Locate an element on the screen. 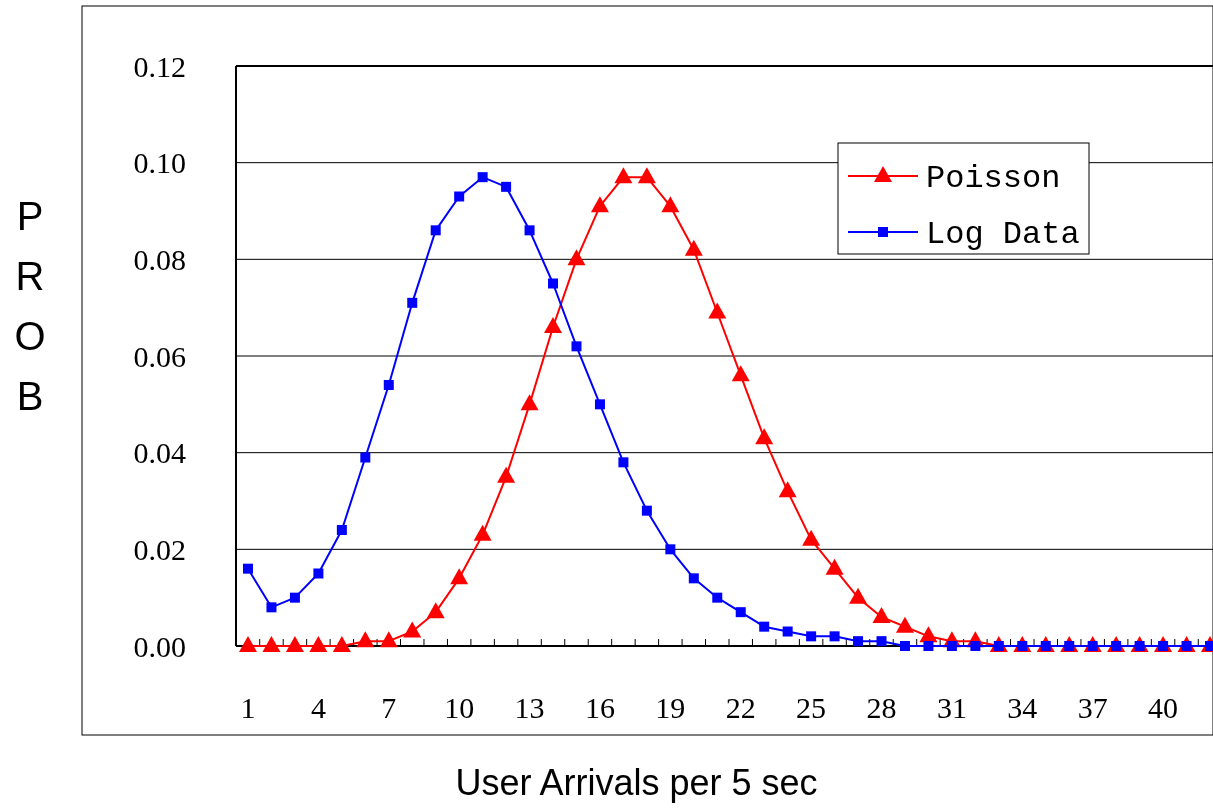 This screenshot has width=1213, height=811. x-tick-label: 10 is located at coordinates (459, 707).